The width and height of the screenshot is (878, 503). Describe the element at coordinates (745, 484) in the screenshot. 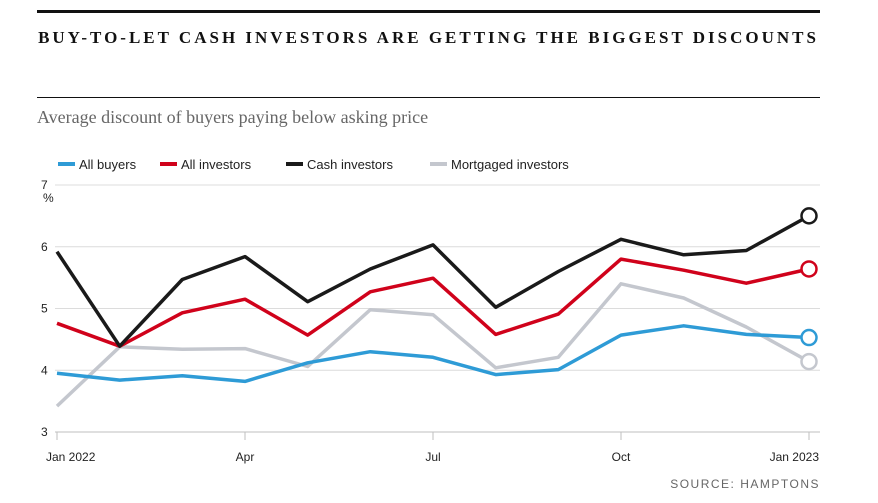

I see `source-note: SOURCE: HAMPTONS` at that location.